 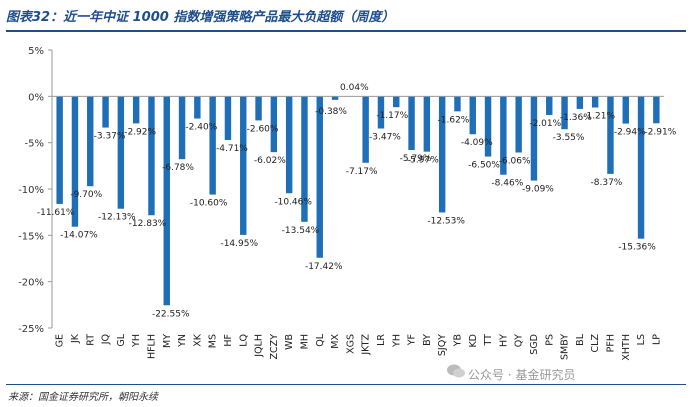 I want to click on y-tick-label: 5%, so click(x=36, y=51).